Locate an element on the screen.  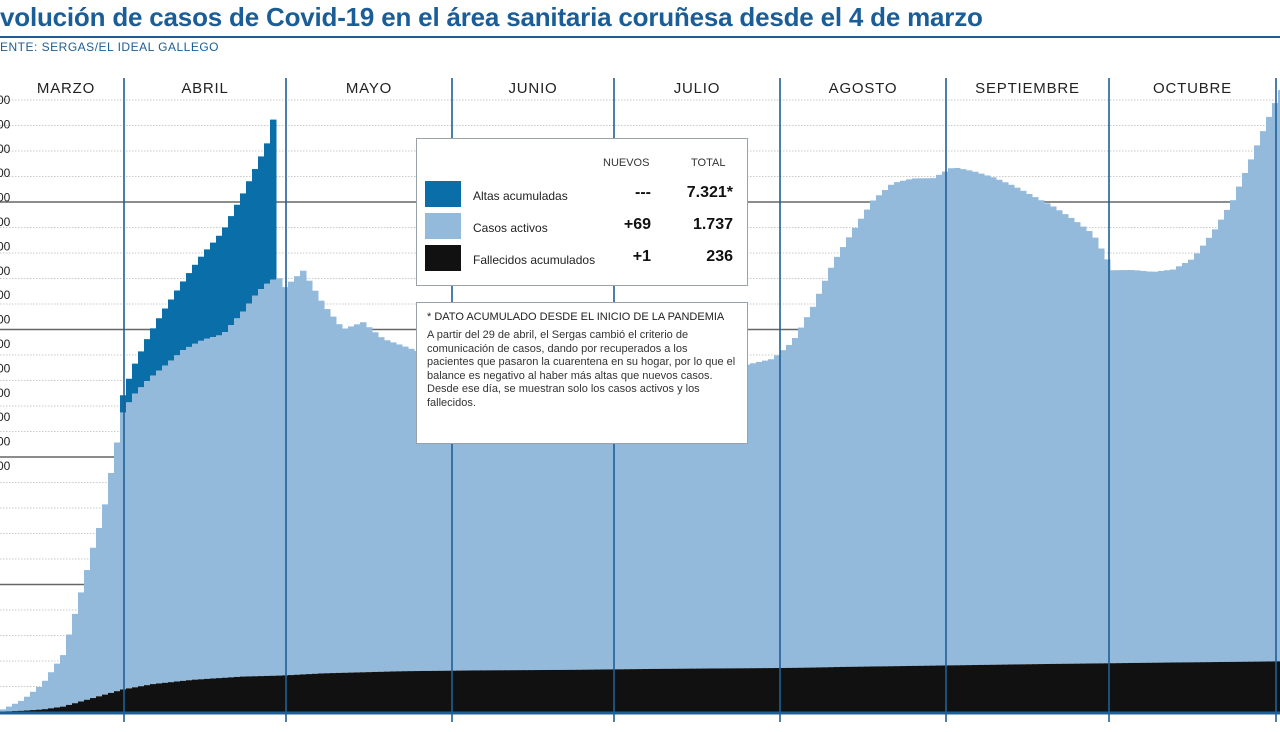
legend-swatch-activos is located at coordinates (443, 226).